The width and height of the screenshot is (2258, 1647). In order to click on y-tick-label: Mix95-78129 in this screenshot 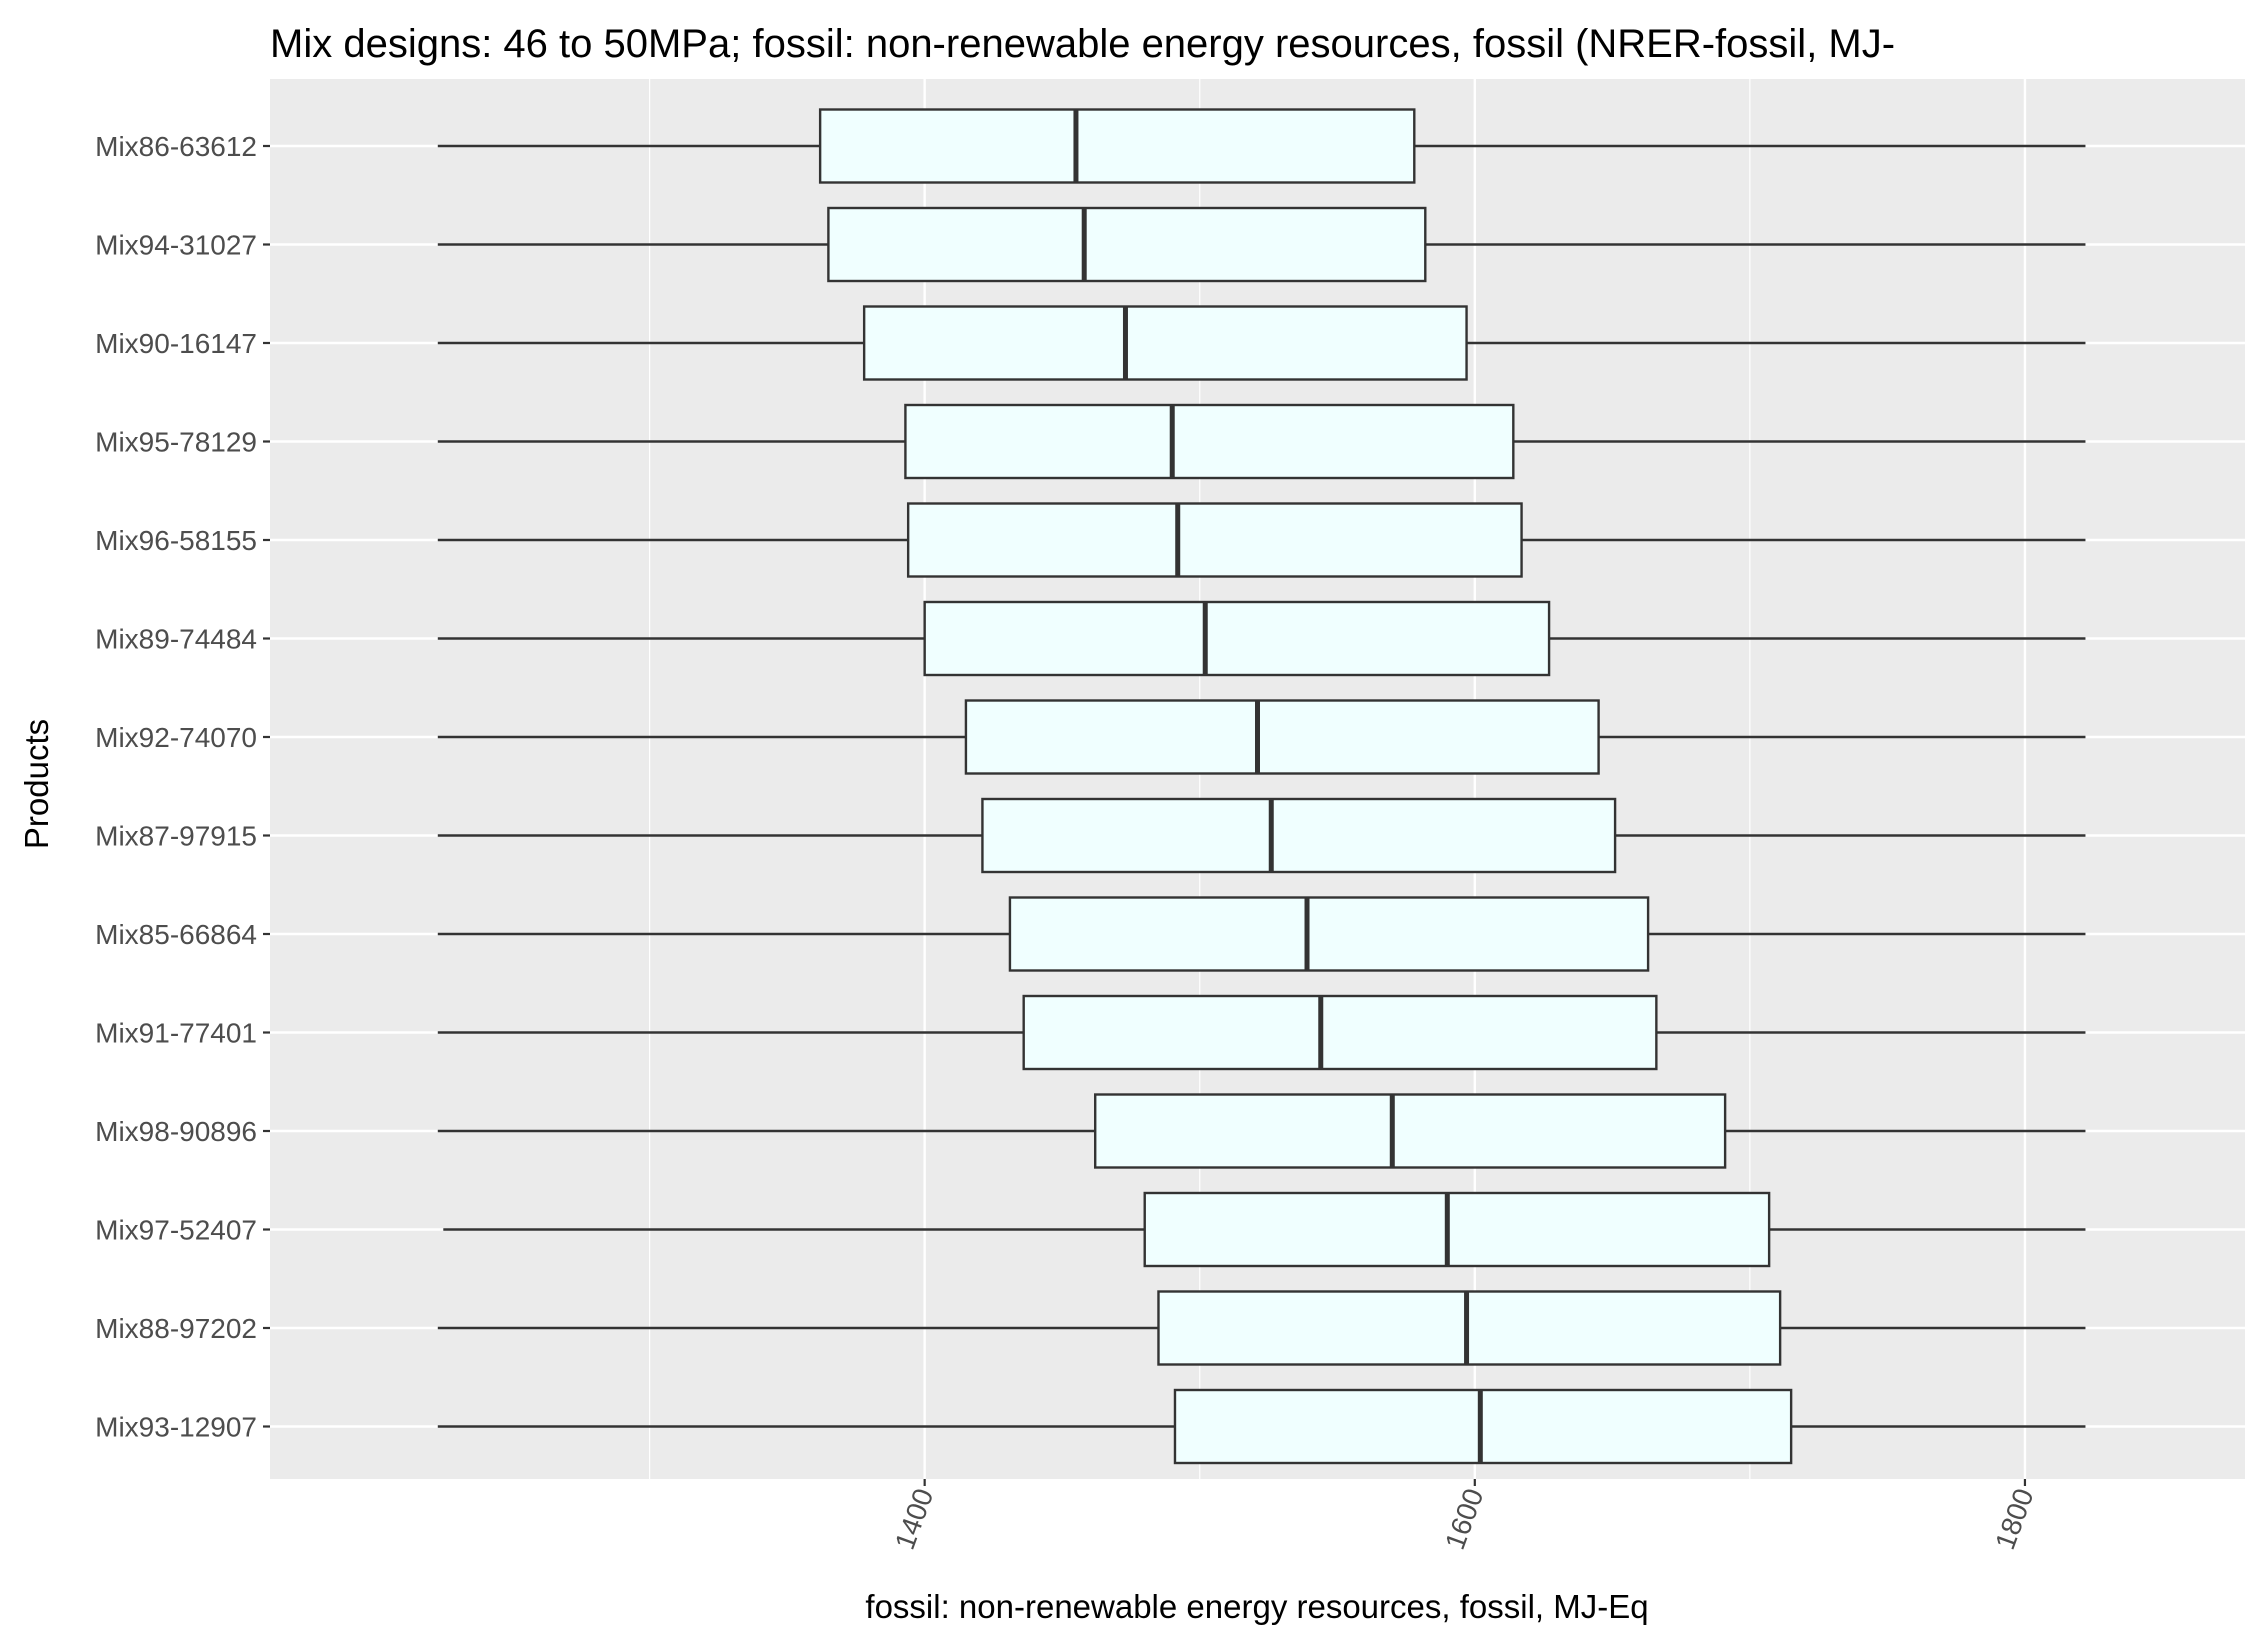, I will do `click(176, 442)`.